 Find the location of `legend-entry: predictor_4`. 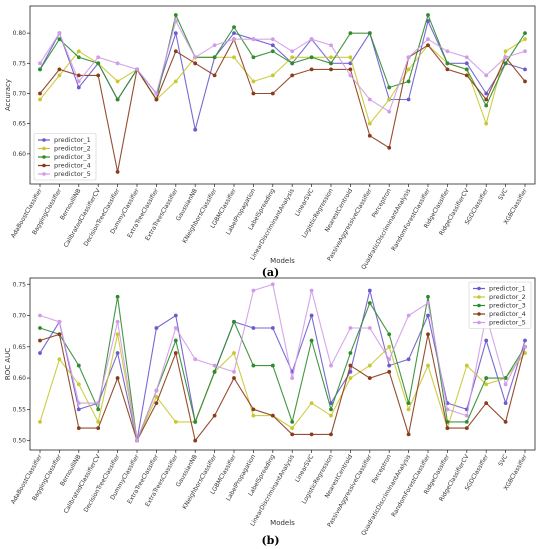

legend-entry: predictor_4 is located at coordinates (72, 166).